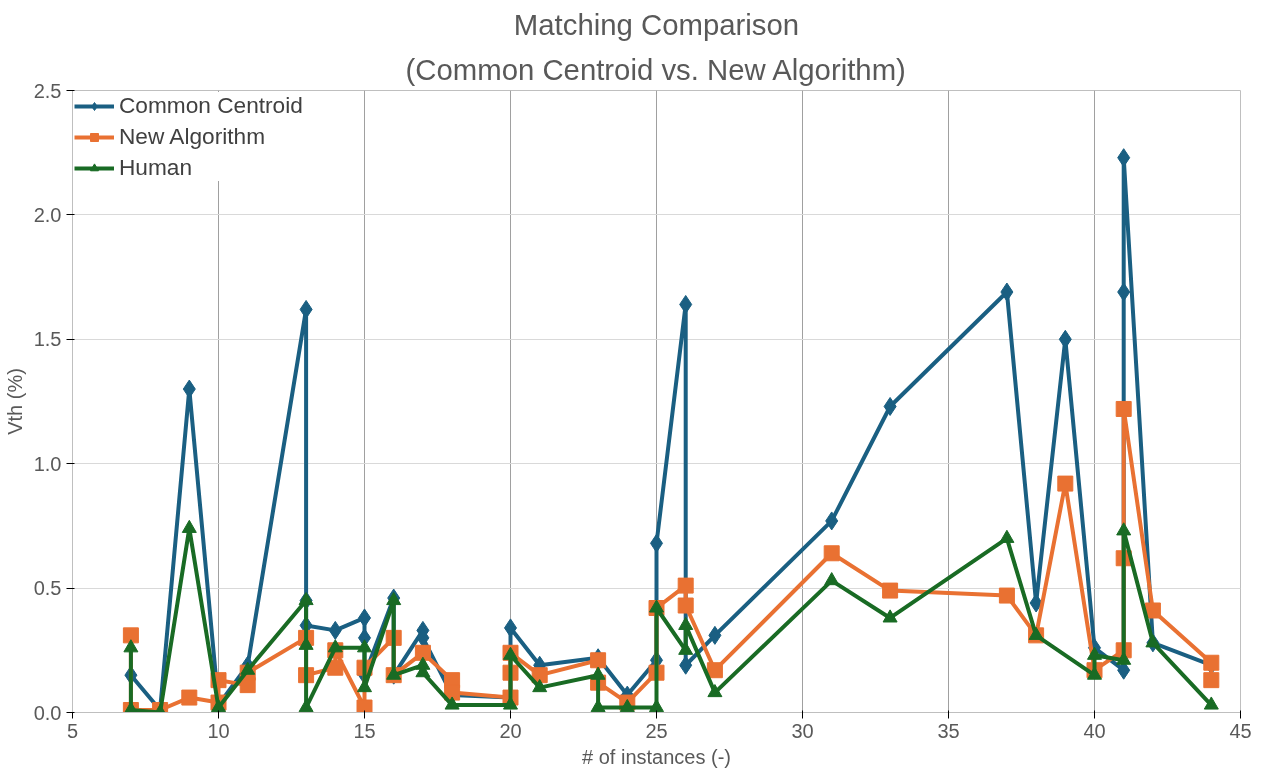 The height and width of the screenshot is (777, 1288). What do you see at coordinates (47, 463) in the screenshot?
I see `y-tick-label: 1.0` at bounding box center [47, 463].